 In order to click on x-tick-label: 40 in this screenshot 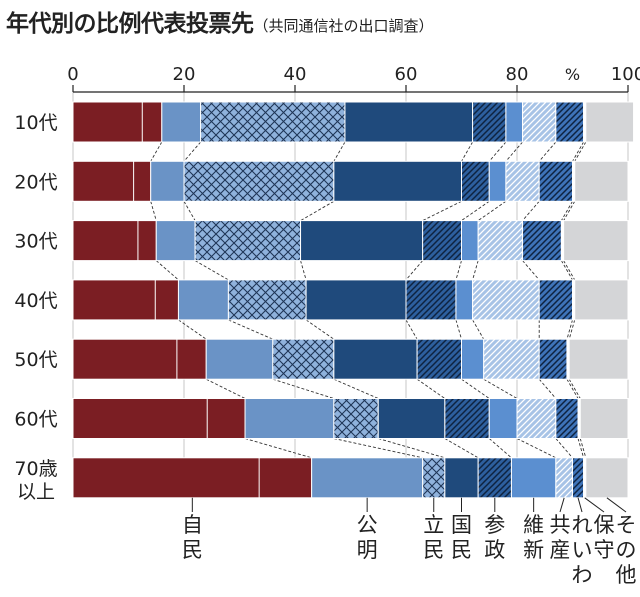, I will do `click(295, 74)`.